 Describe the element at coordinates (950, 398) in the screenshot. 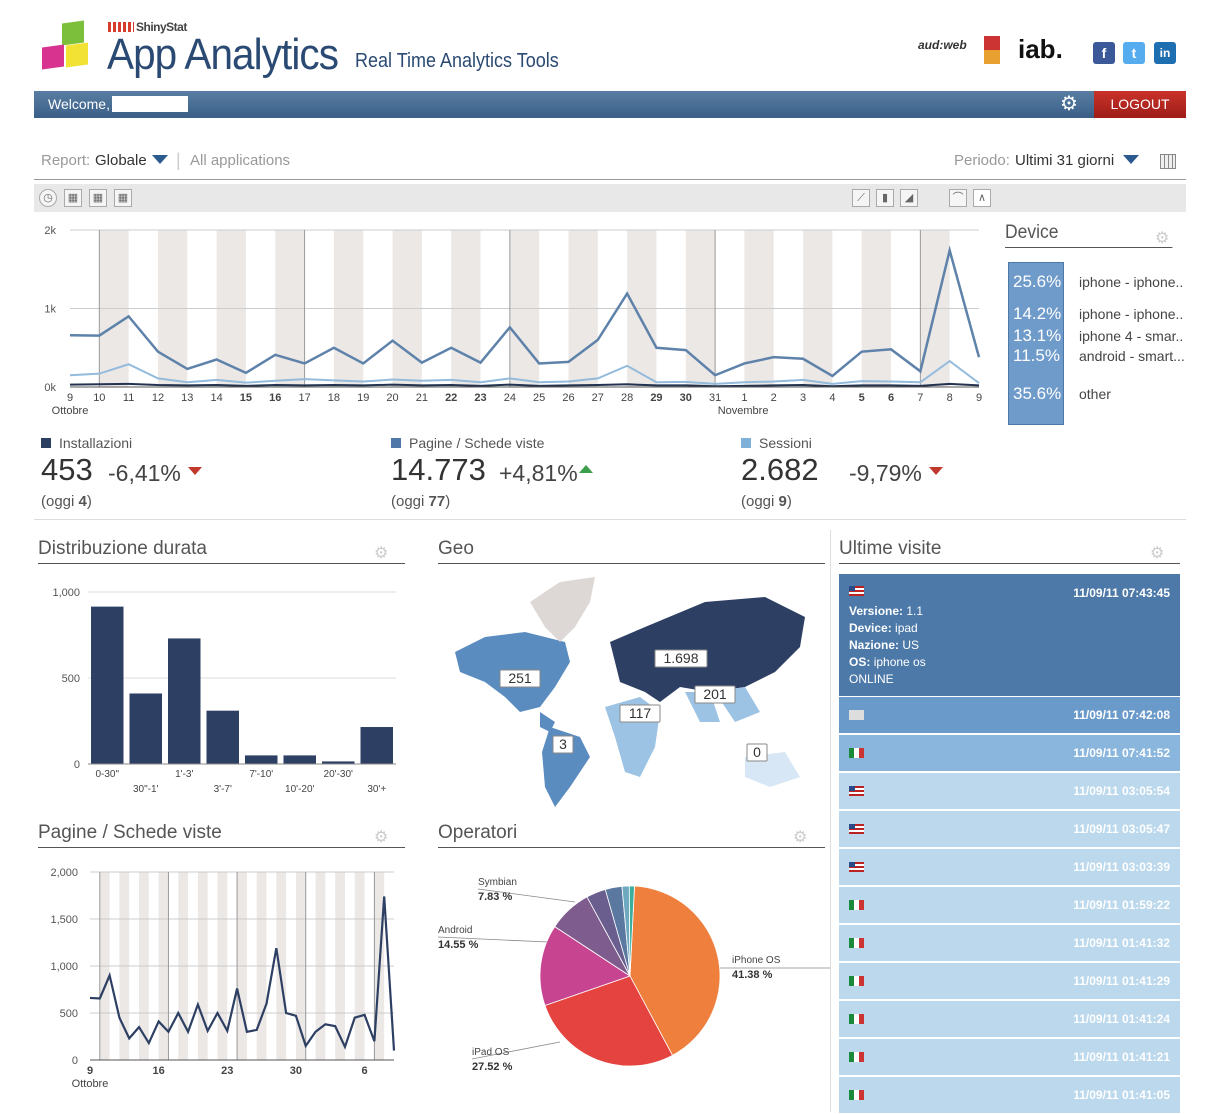

I see `x-tick-label: 8` at that location.